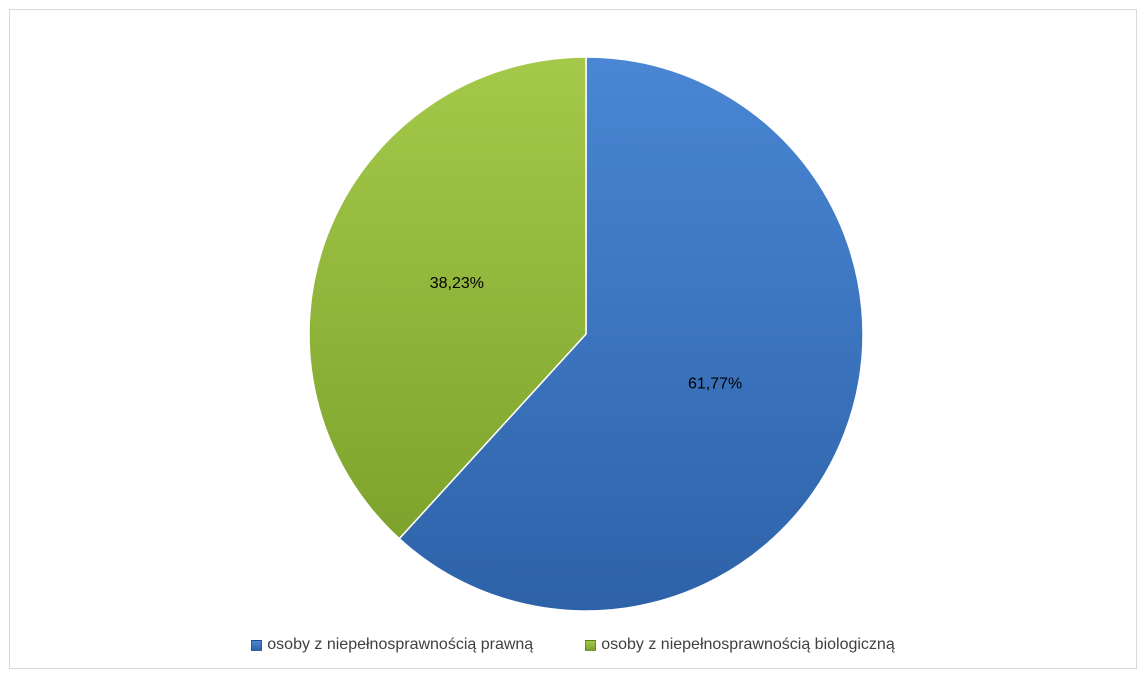  What do you see at coordinates (748, 644) in the screenshot?
I see `legend-label: osoby z niepełnosprawnością biologiczną` at bounding box center [748, 644].